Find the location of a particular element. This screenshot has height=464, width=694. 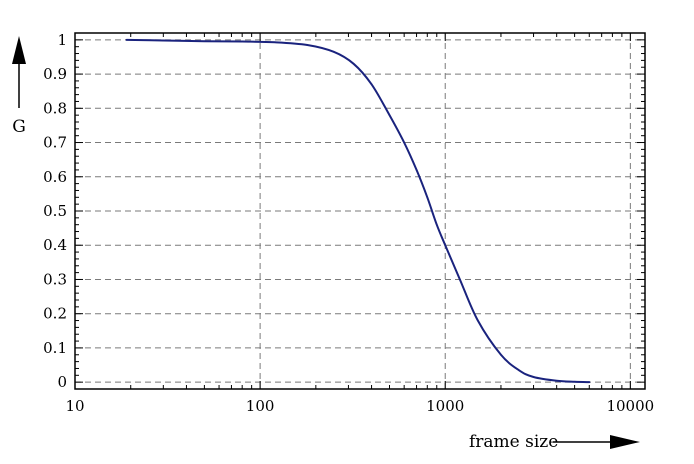

y-tick-label: 0.6 is located at coordinates (55, 177).